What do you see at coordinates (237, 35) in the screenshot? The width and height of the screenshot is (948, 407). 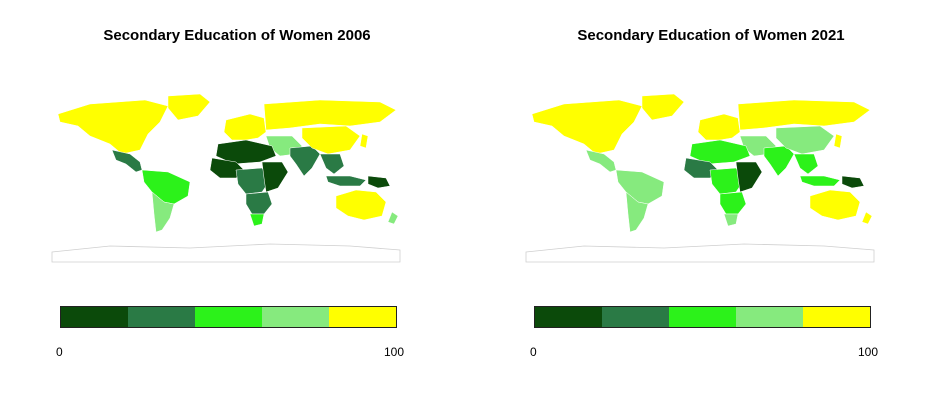 I see `map-title: Secondary Education of Women 2006` at bounding box center [237, 35].